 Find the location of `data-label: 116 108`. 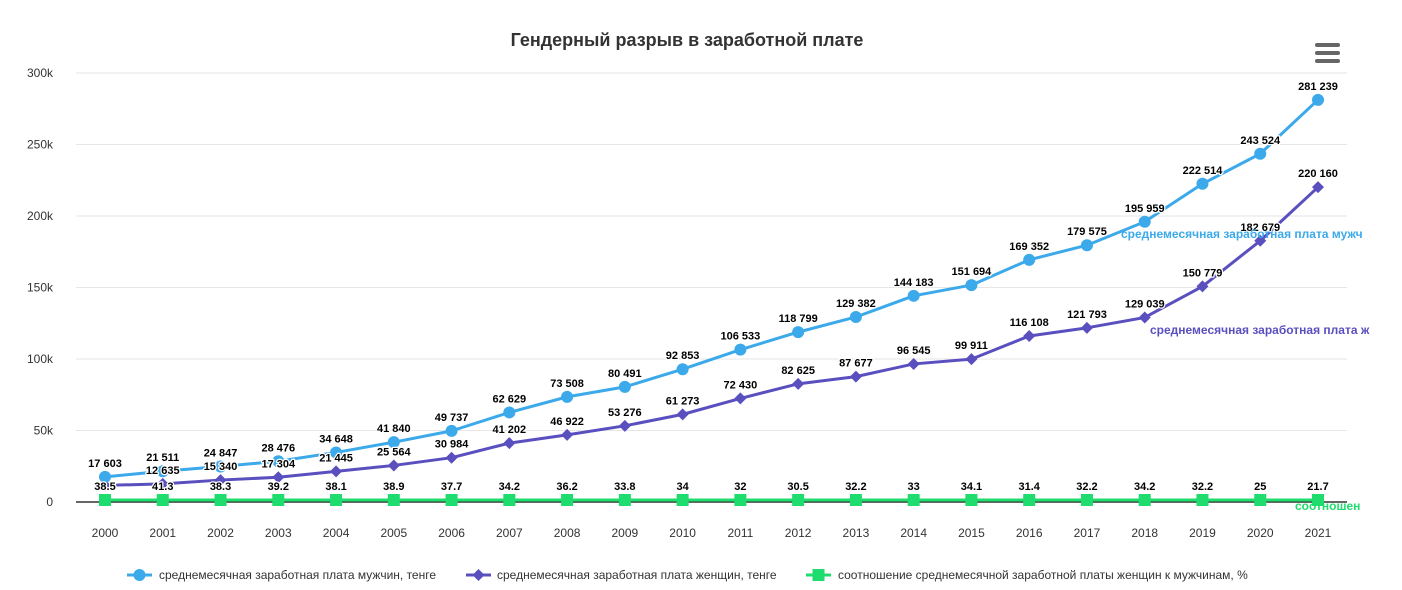

data-label: 116 108 is located at coordinates (1029, 323).